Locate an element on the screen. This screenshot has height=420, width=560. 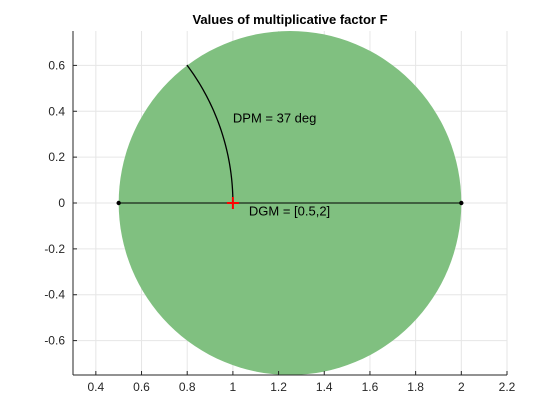
annotation-label: DPM = 37 deg is located at coordinates (274, 118).